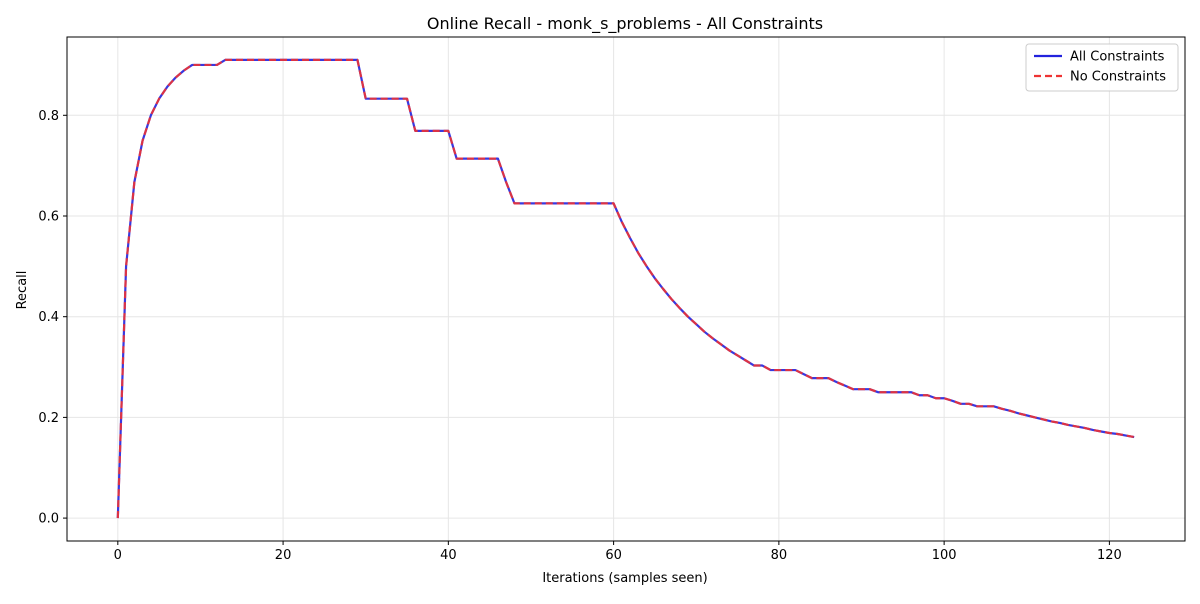  Describe the element at coordinates (48, 216) in the screenshot. I see `y-tick-label: 0.6` at that location.